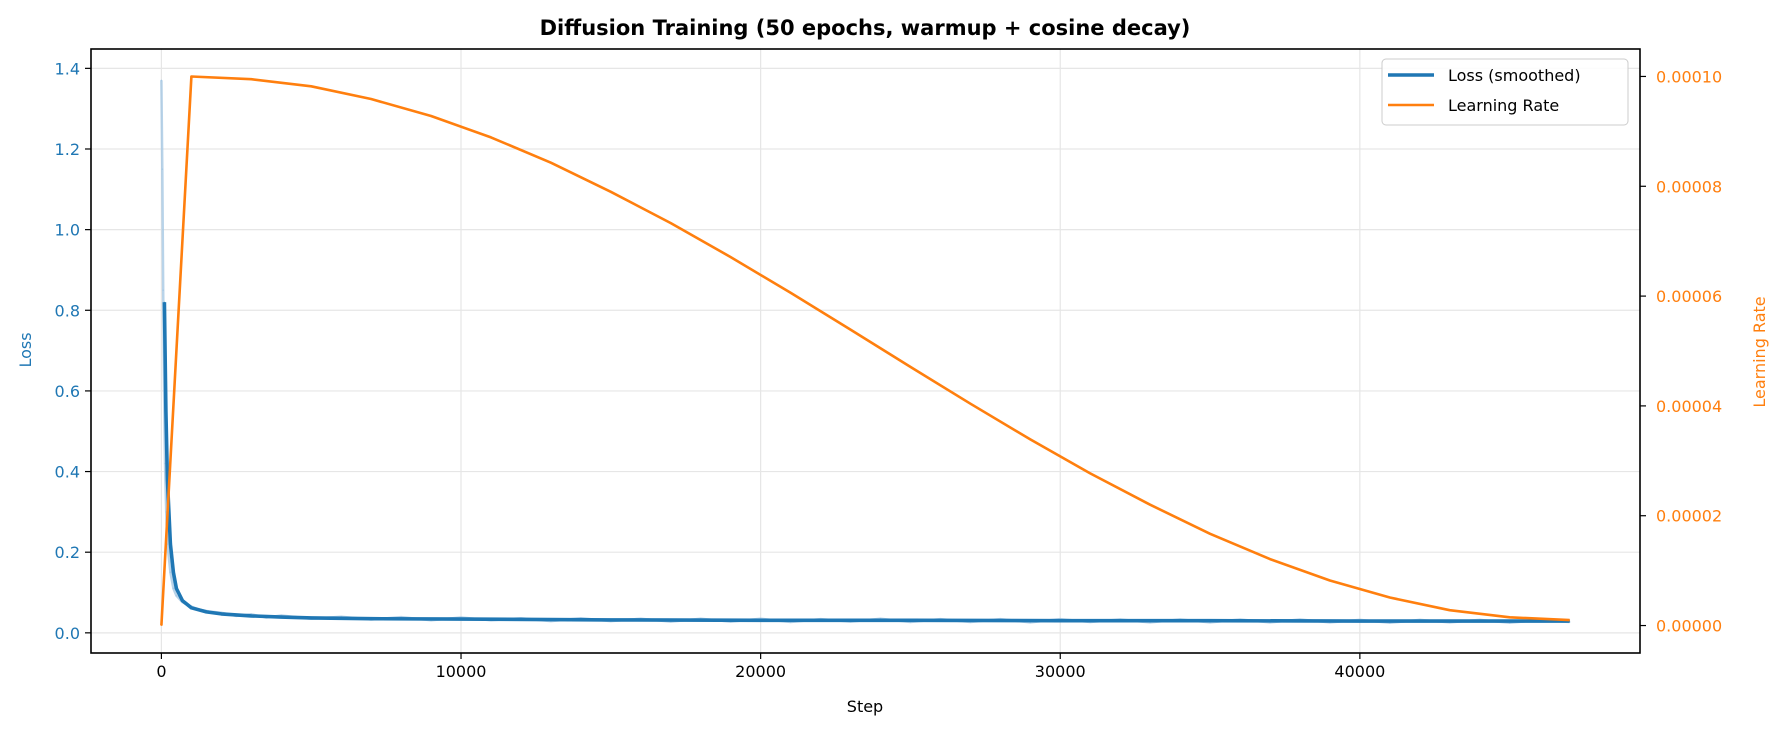  Describe the element at coordinates (161, 671) in the screenshot. I see `x-tick-label: 0` at that location.